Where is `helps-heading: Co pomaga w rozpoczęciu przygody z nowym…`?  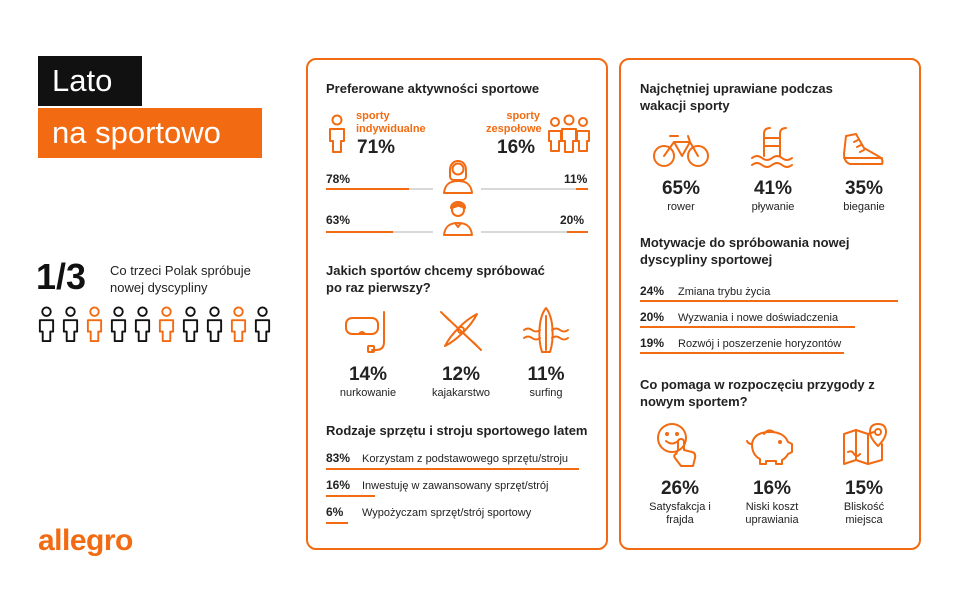
helps-heading: Co pomaga w rozpoczęciu przygody z nowym… is located at coordinates (757, 393).